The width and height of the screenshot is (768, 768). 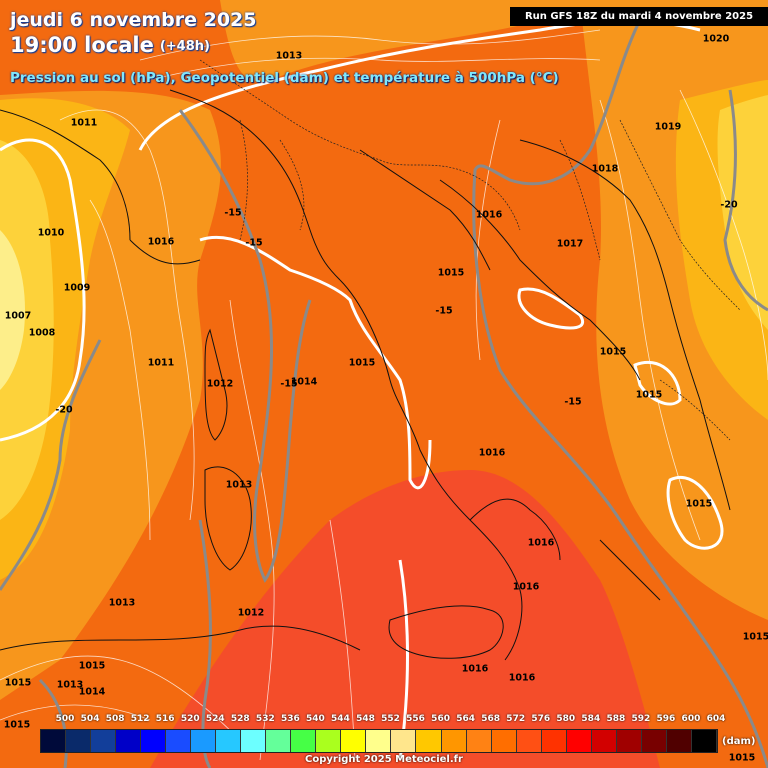 What do you see at coordinates (240, 719) in the screenshot?
I see `legend-label: 528` at bounding box center [240, 719].